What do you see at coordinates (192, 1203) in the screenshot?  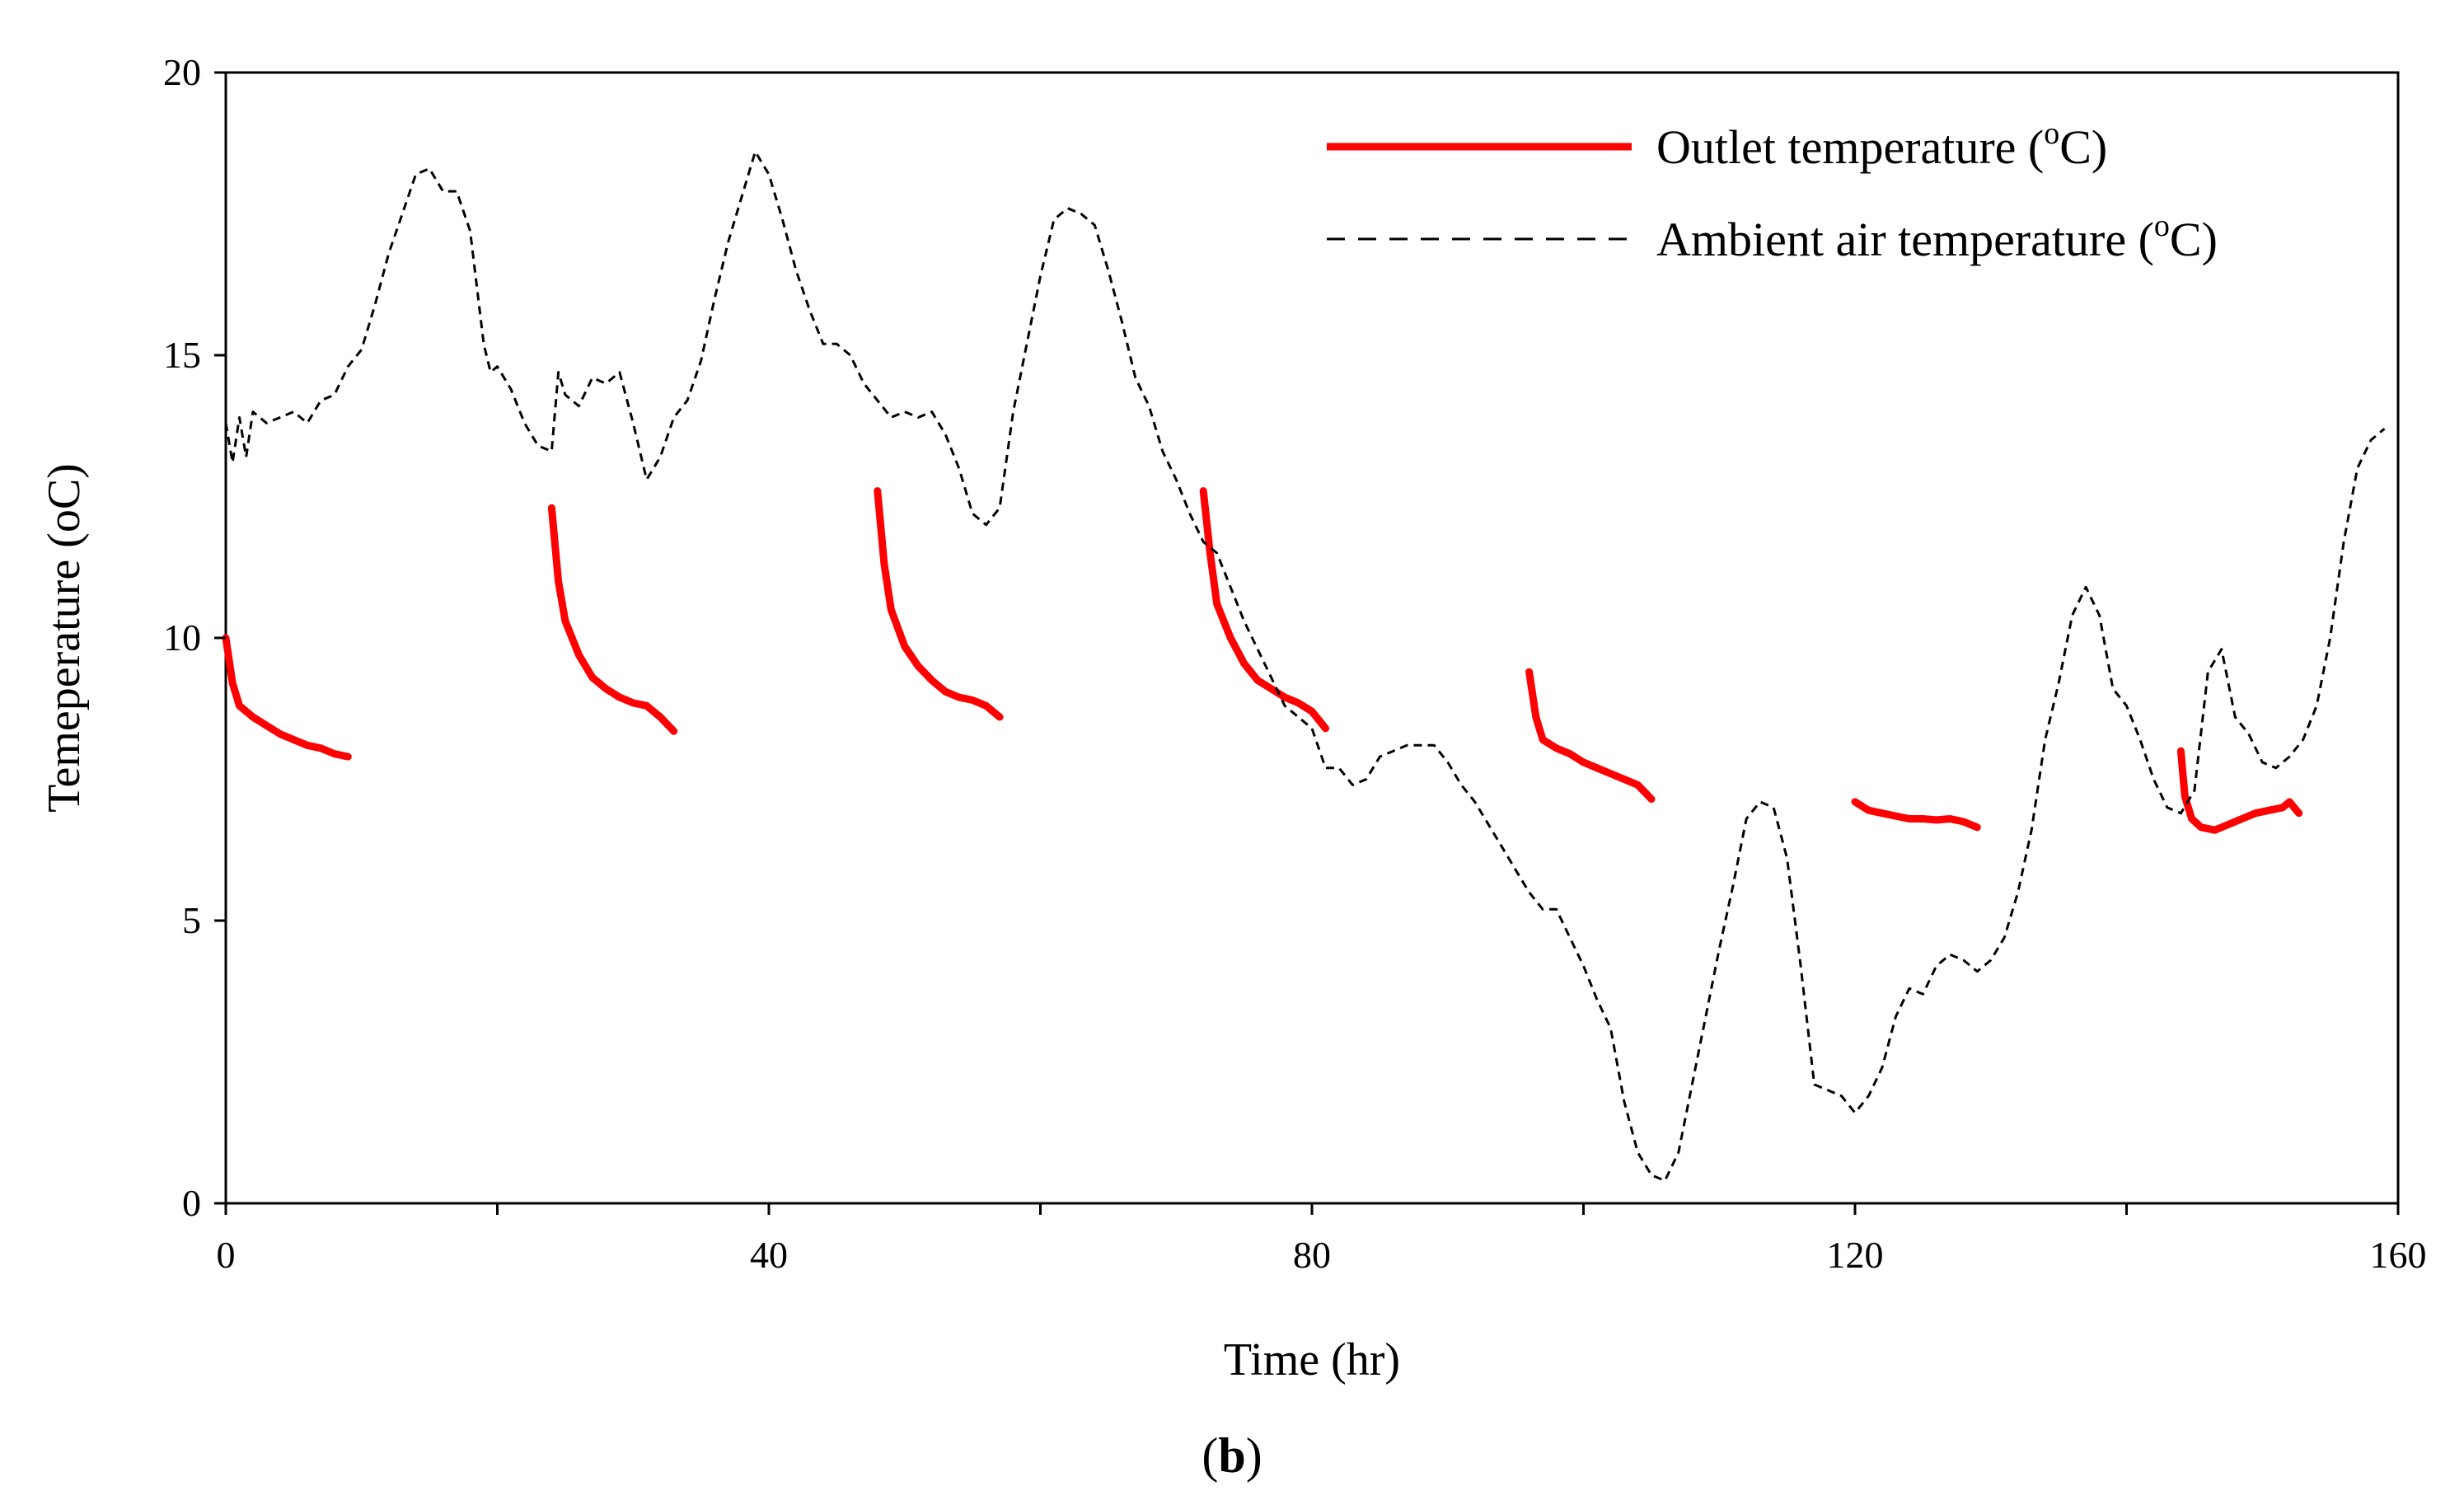 I see `y-tick-label-0: 0` at bounding box center [192, 1203].